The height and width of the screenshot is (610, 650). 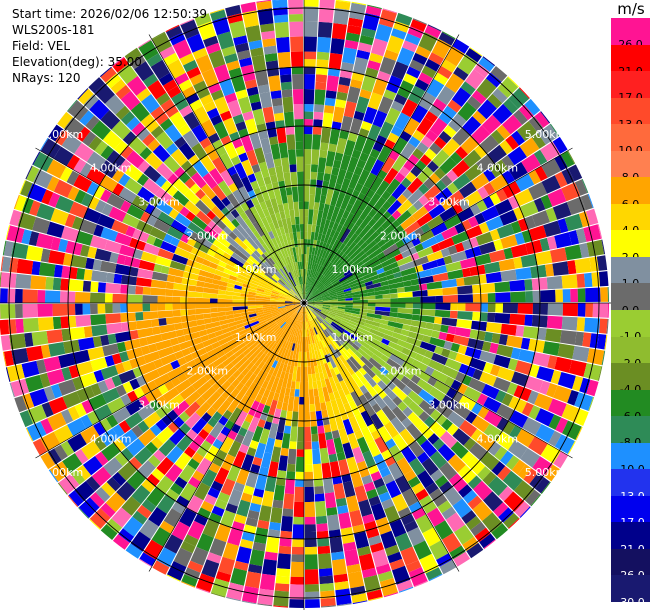 I want to click on azimuth-line, so click(x=170, y=225).